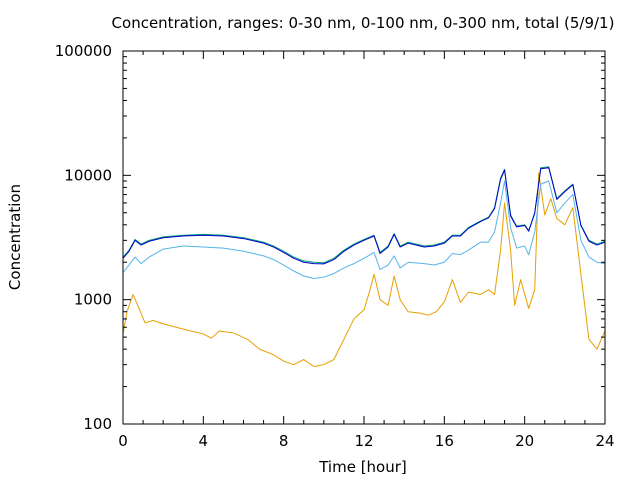 The width and height of the screenshot is (640, 480). Describe the element at coordinates (362, 467) in the screenshot. I see `x-axis-label: Time [hour]` at that location.